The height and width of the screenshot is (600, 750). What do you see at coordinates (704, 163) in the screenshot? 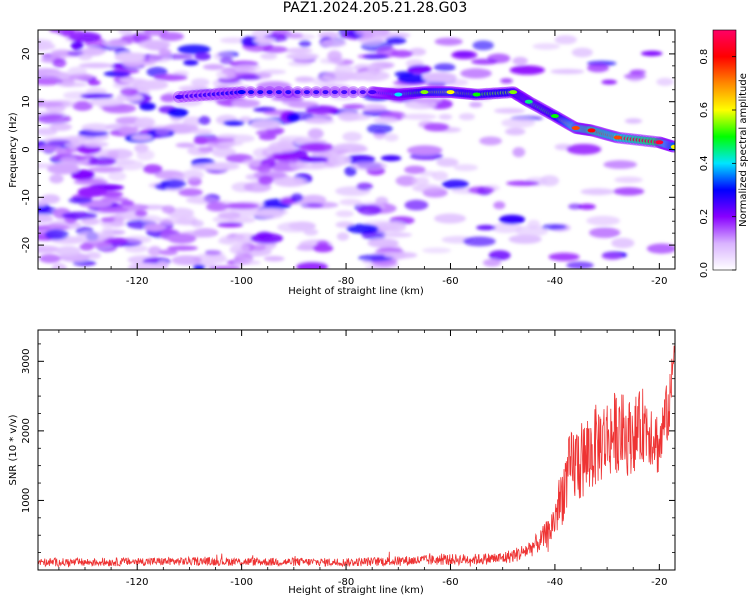
I see `colorbar-tick-label: 0.4` at bounding box center [704, 163].